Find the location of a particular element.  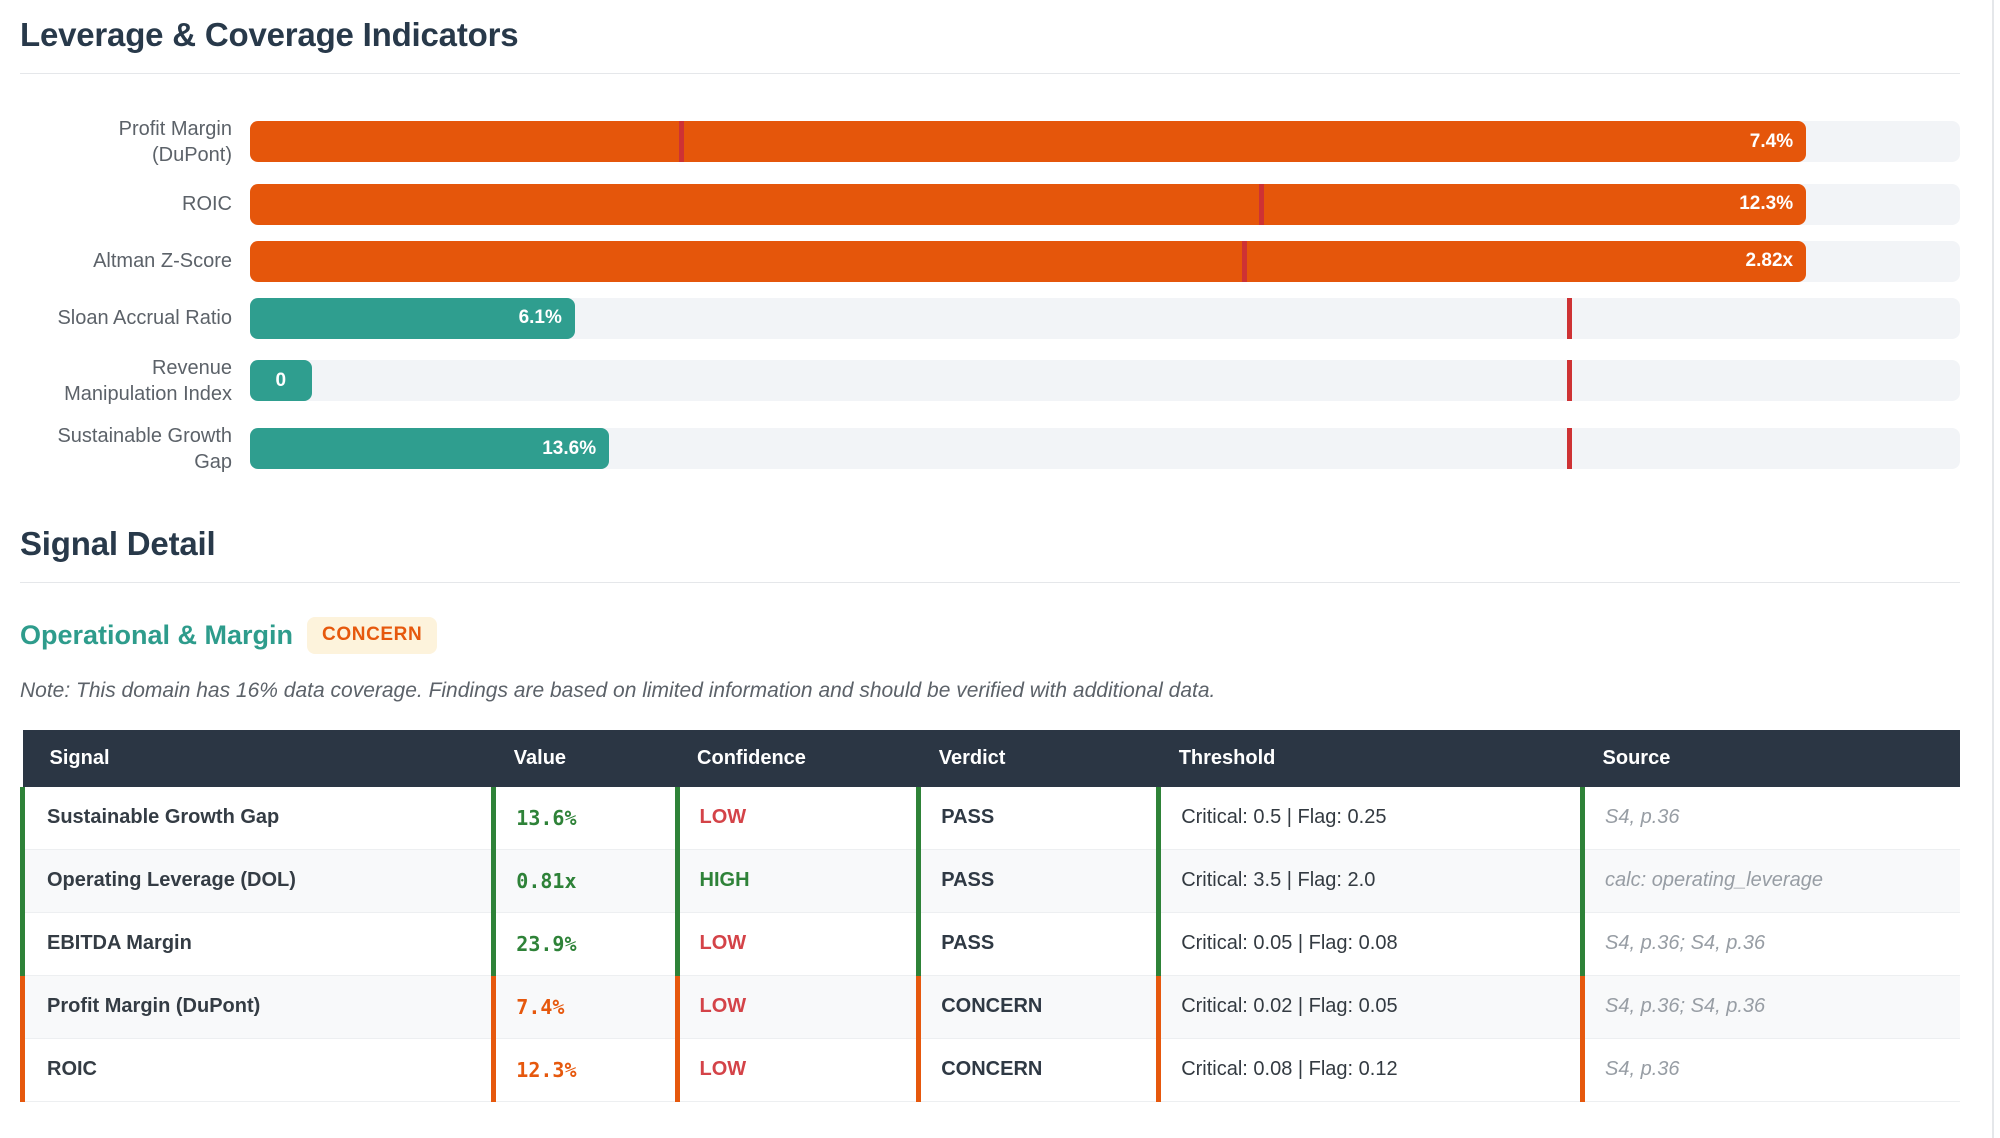

signal-name: Profit Margin (DuPont) is located at coordinates (256, 1007).